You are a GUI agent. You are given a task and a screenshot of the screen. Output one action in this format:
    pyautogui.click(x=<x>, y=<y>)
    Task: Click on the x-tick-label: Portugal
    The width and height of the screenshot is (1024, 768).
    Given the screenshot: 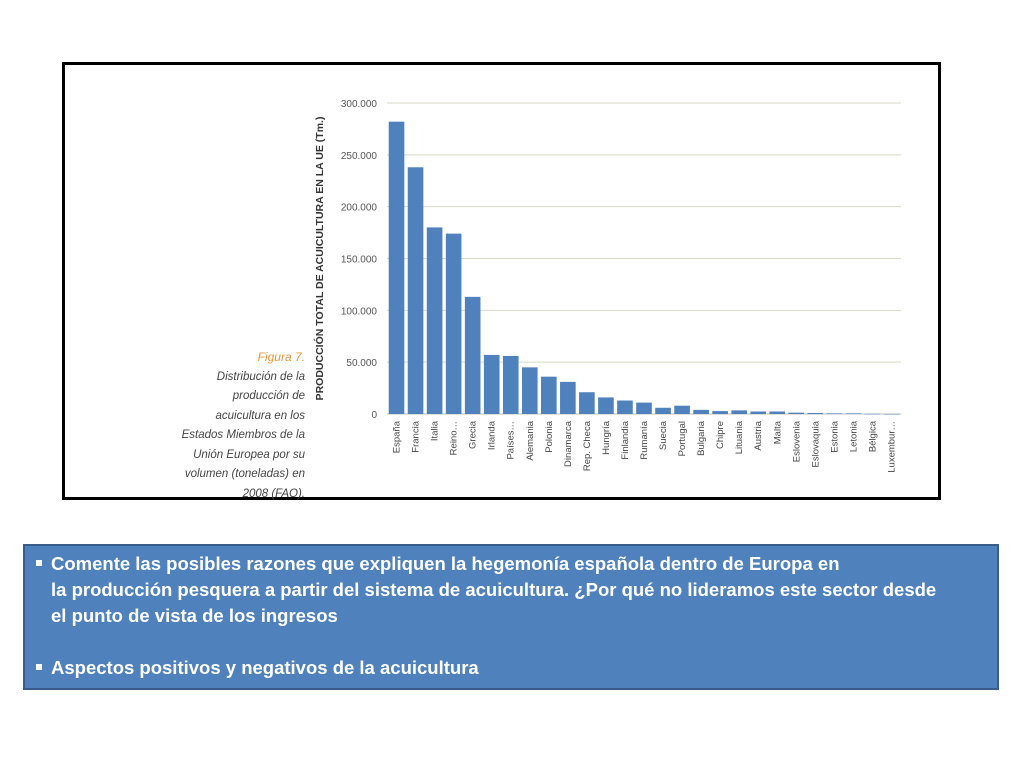 What is the action you would take?
    pyautogui.click(x=682, y=438)
    